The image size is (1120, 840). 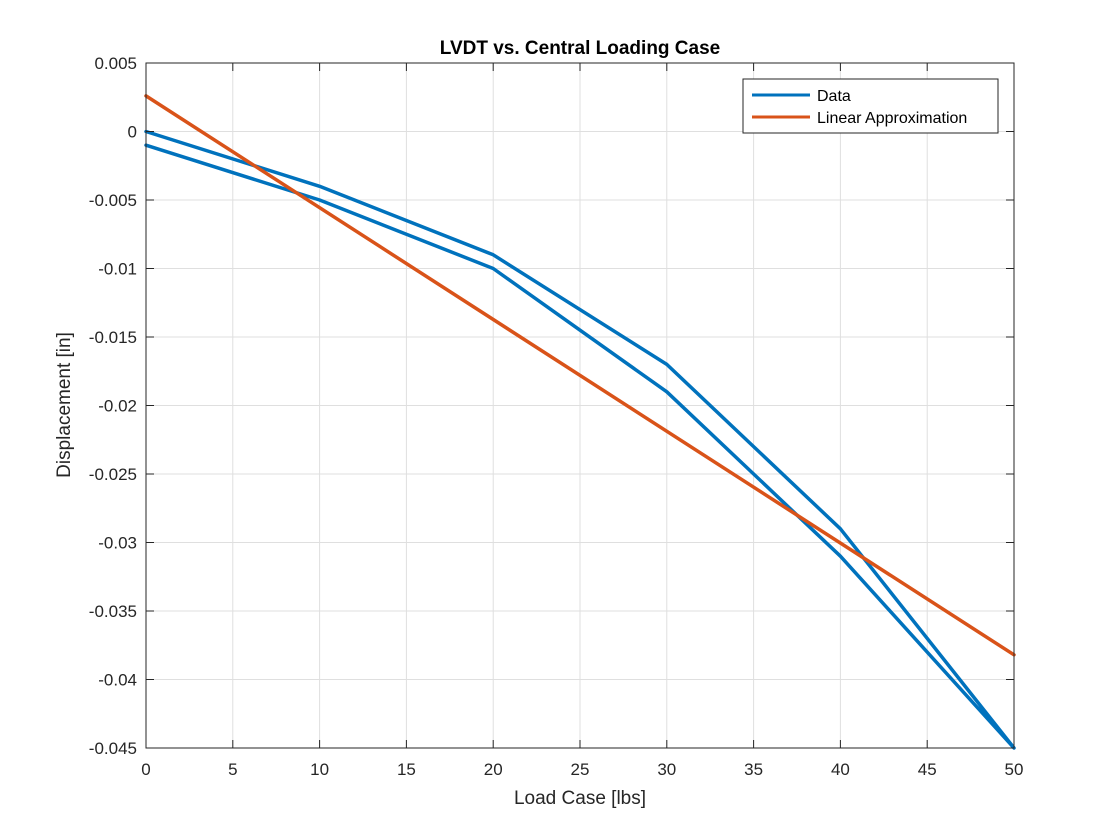 What do you see at coordinates (580, 798) in the screenshot?
I see `x-axis-label: Load Case [lbs]` at bounding box center [580, 798].